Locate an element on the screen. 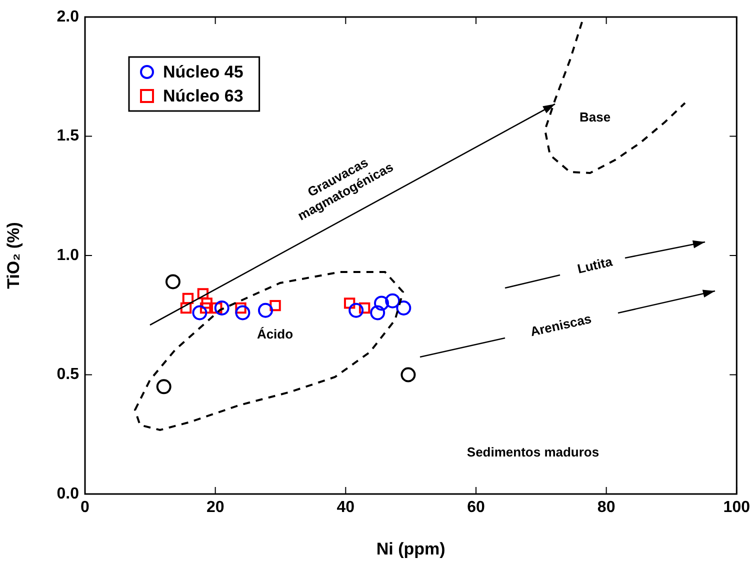  x-tick-label: 80 is located at coordinates (606, 507).